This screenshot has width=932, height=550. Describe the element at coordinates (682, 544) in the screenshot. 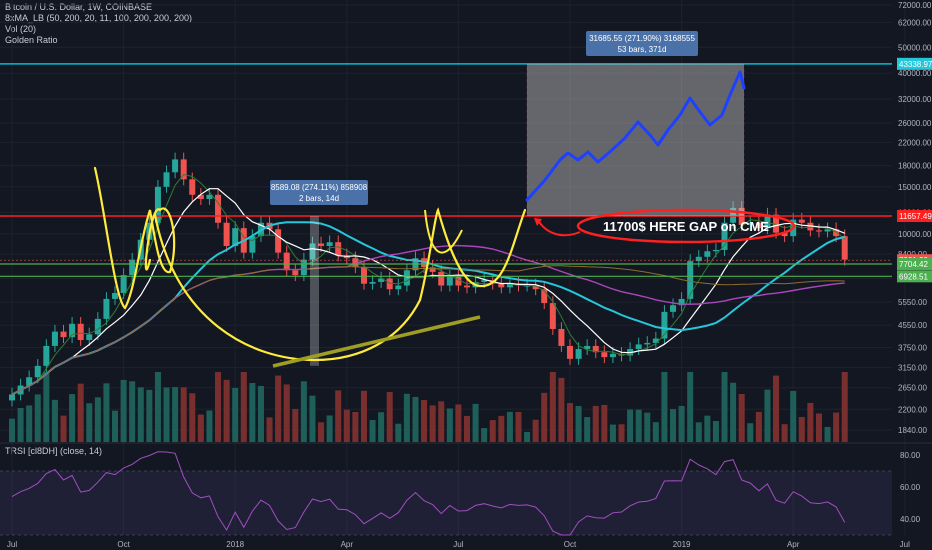

I see `time-axis-label: 2019` at that location.